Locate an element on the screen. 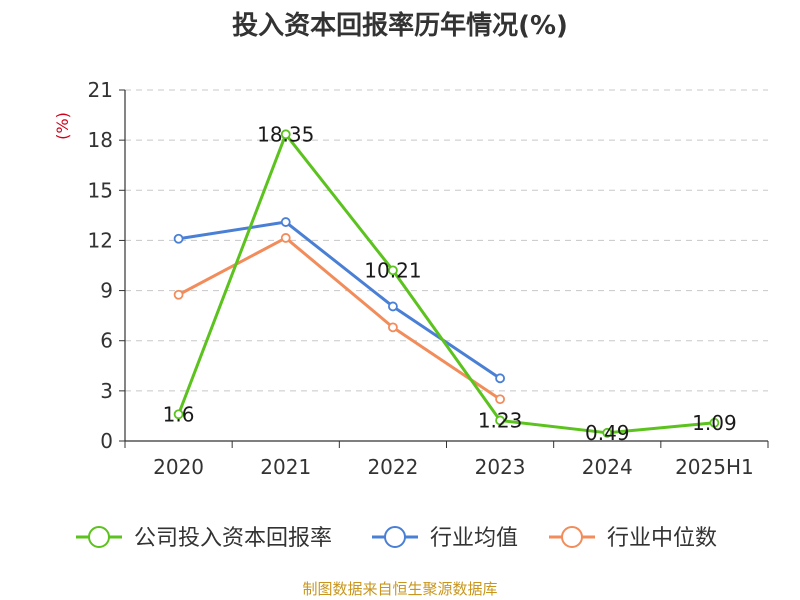 The image size is (800, 600). y-tick-label: 18 is located at coordinates (100, 140).